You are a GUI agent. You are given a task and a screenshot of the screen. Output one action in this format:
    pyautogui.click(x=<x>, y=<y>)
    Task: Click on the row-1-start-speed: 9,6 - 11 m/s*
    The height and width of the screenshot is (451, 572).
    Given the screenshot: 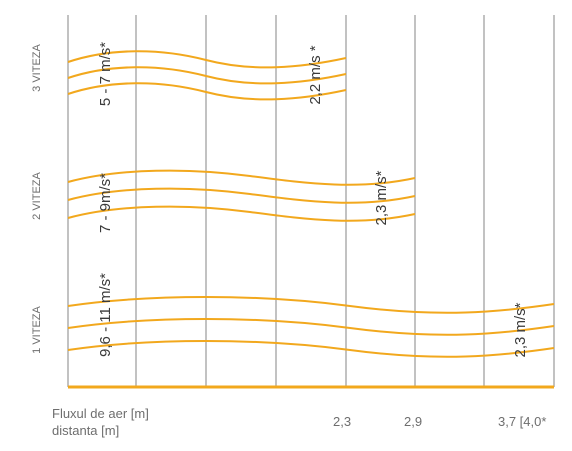 What is the action you would take?
    pyautogui.click(x=105, y=315)
    